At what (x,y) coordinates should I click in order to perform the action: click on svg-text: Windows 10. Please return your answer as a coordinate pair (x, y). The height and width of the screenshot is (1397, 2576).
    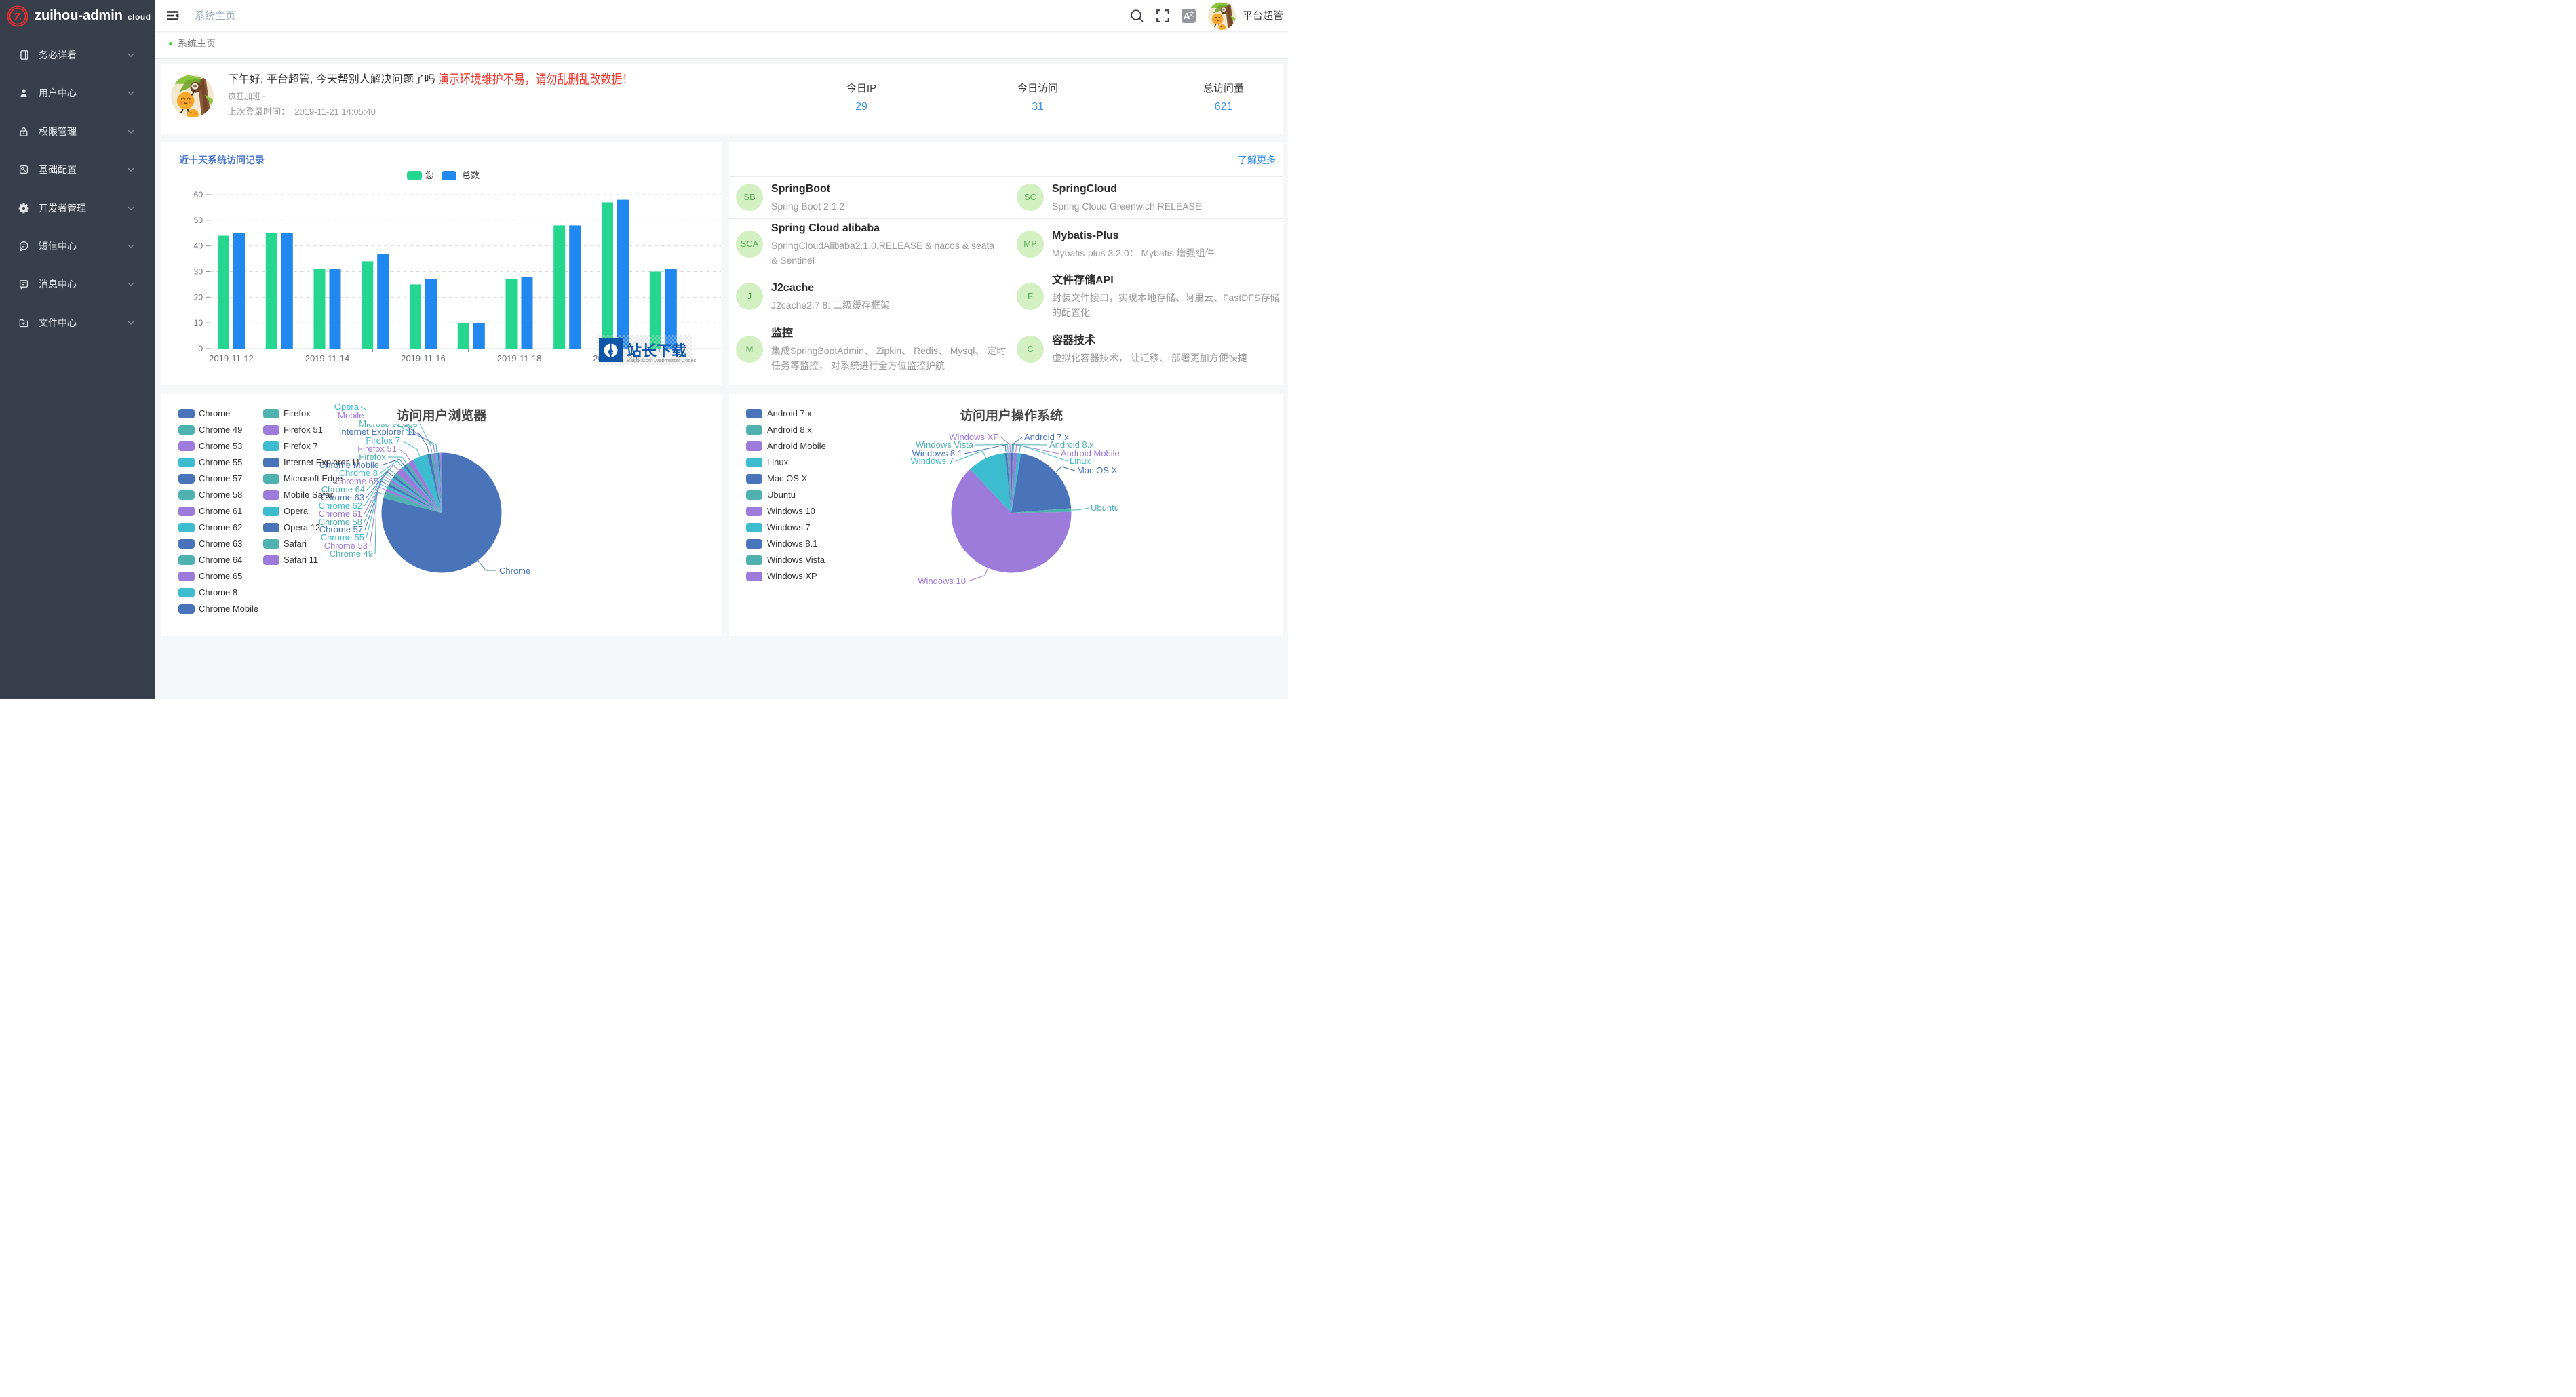
    Looking at the image, I should click on (942, 581).